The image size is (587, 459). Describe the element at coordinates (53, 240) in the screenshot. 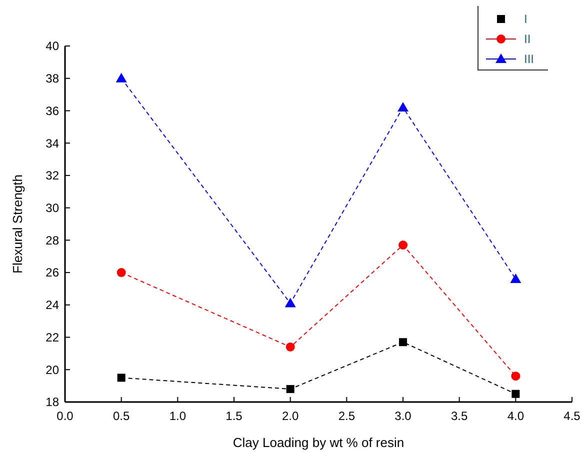

I see `y-tick-label: 28` at that location.